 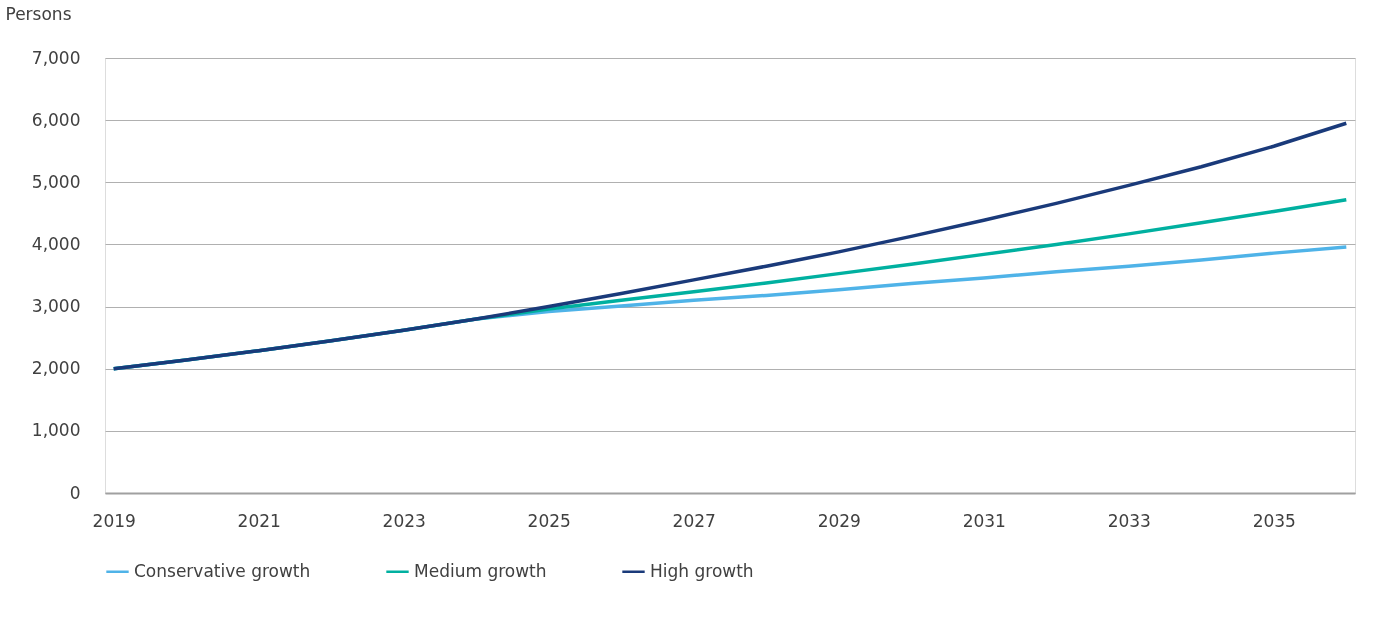 I want to click on y-tick-label: 1,000, so click(x=56, y=430).